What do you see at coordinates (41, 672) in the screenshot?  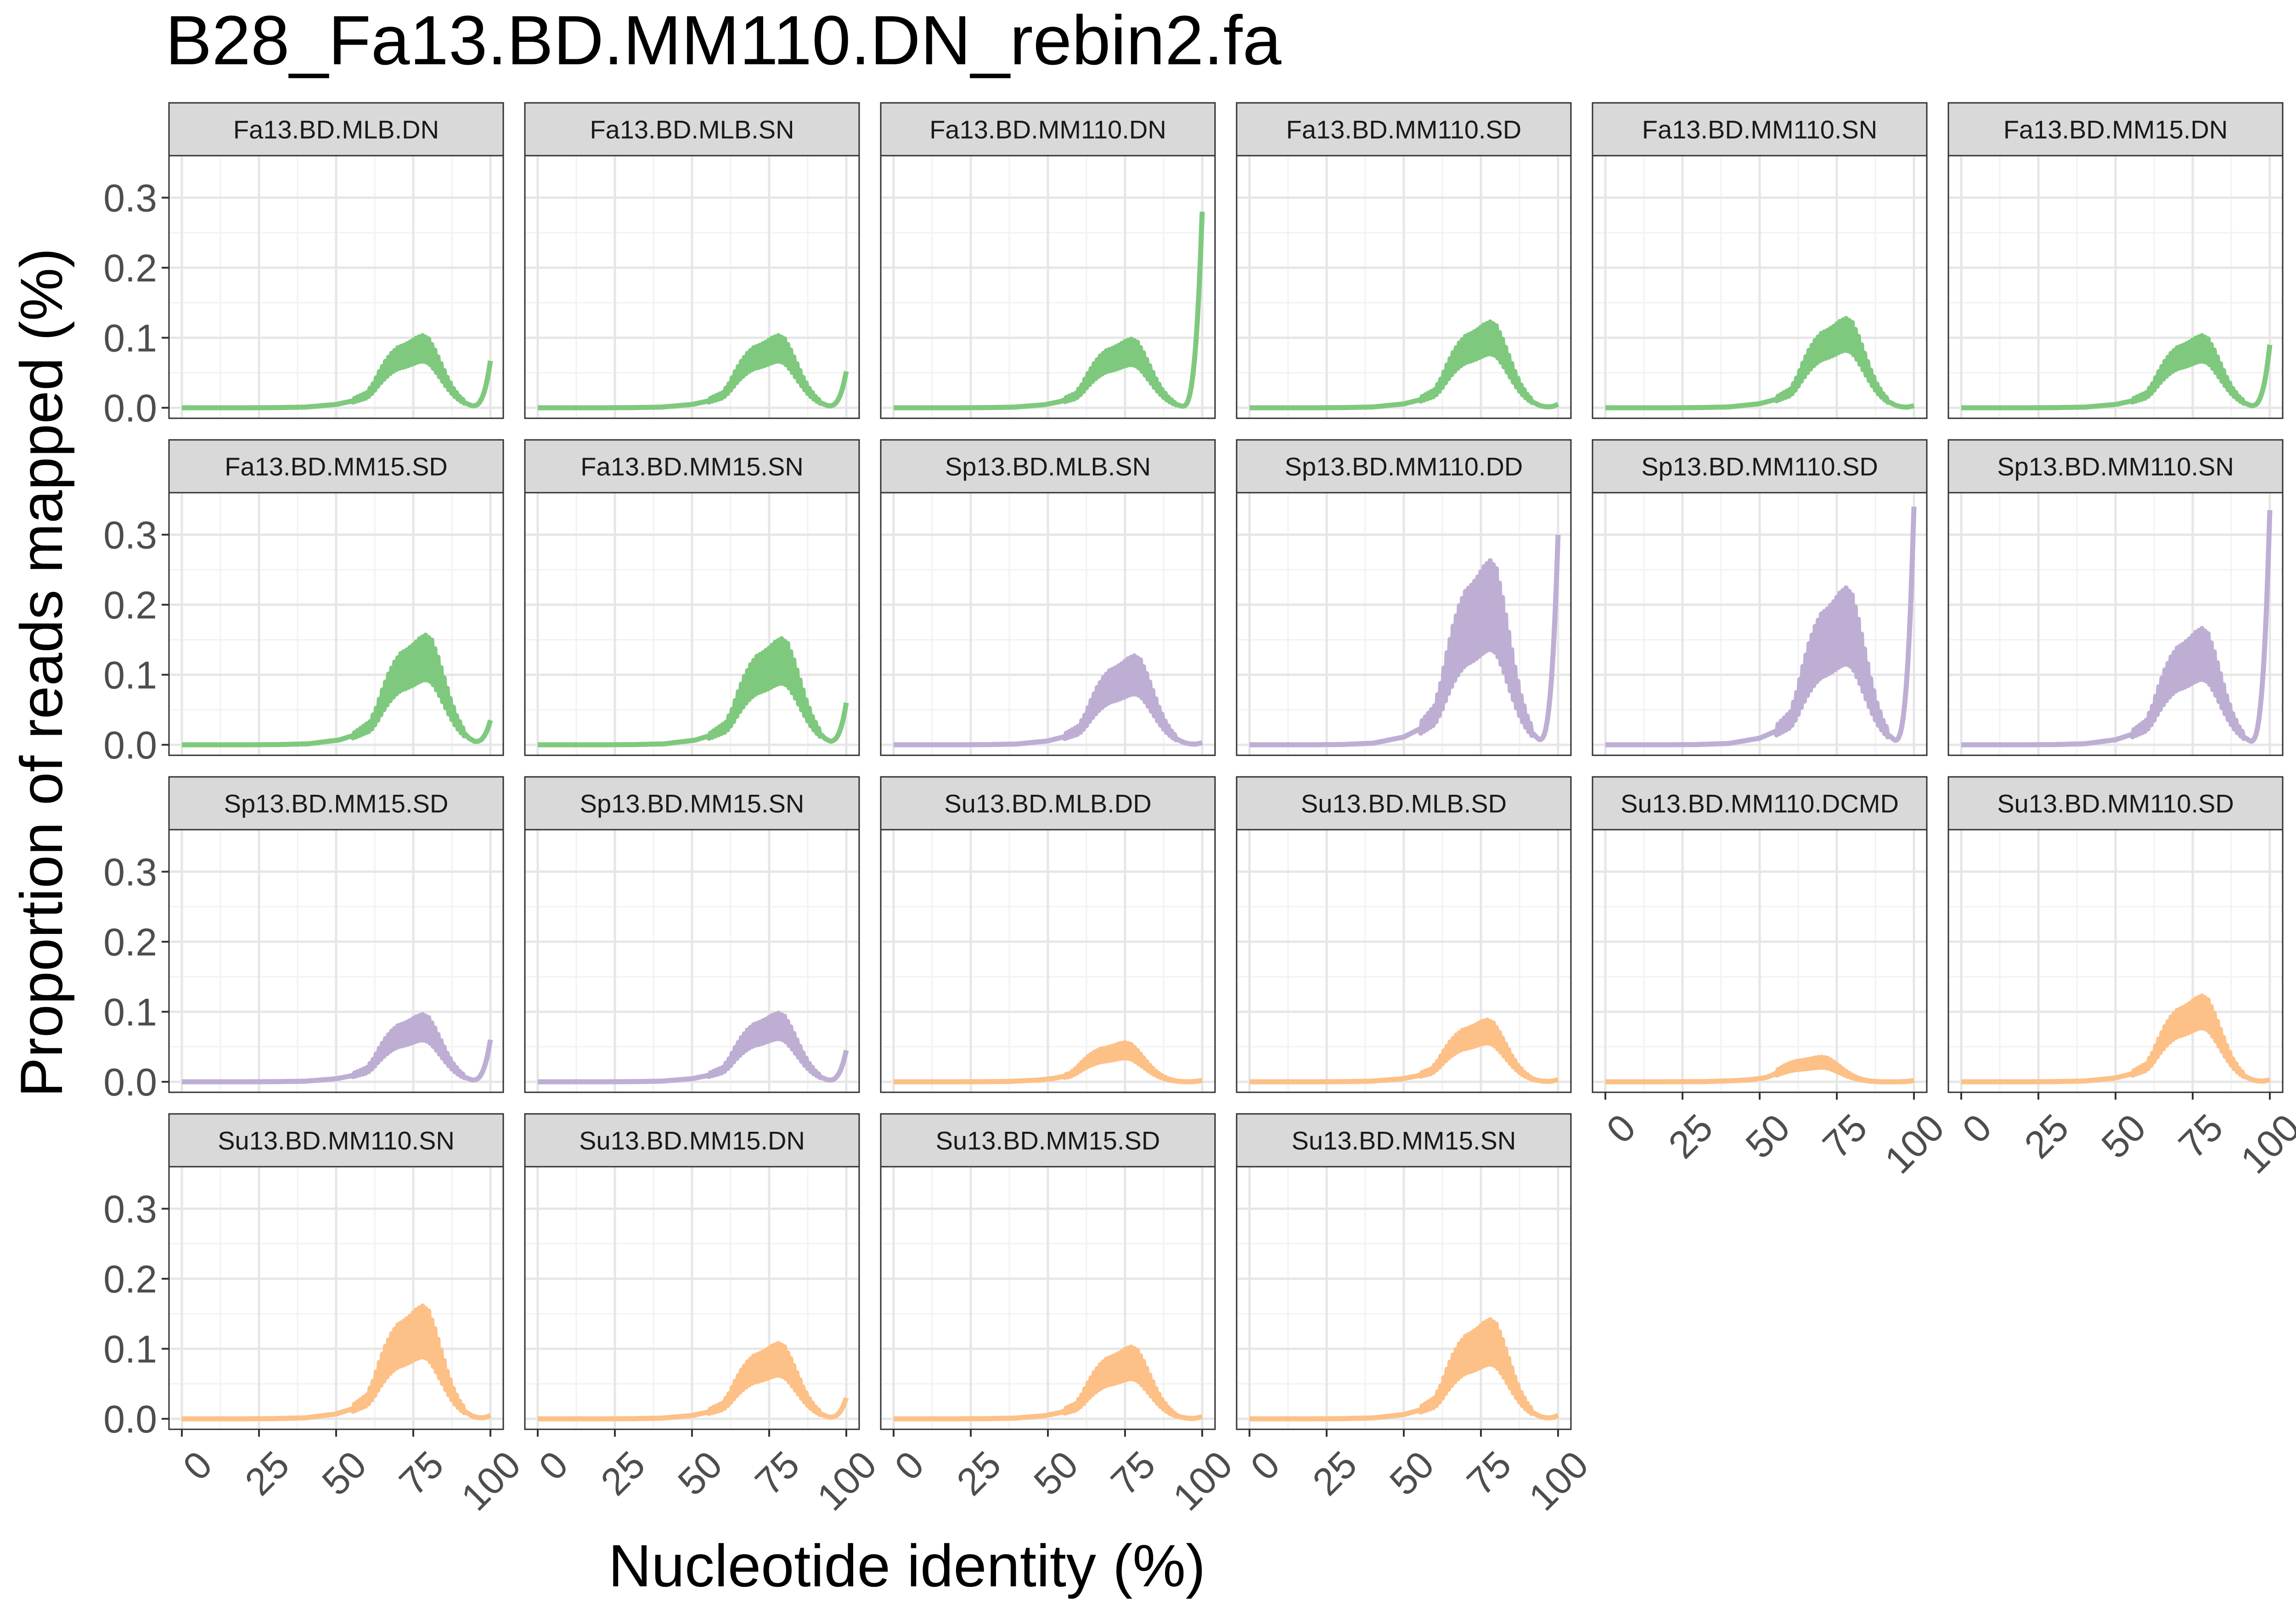 I see `y-axis-label: Proportion of reads mapped (%)` at bounding box center [41, 672].